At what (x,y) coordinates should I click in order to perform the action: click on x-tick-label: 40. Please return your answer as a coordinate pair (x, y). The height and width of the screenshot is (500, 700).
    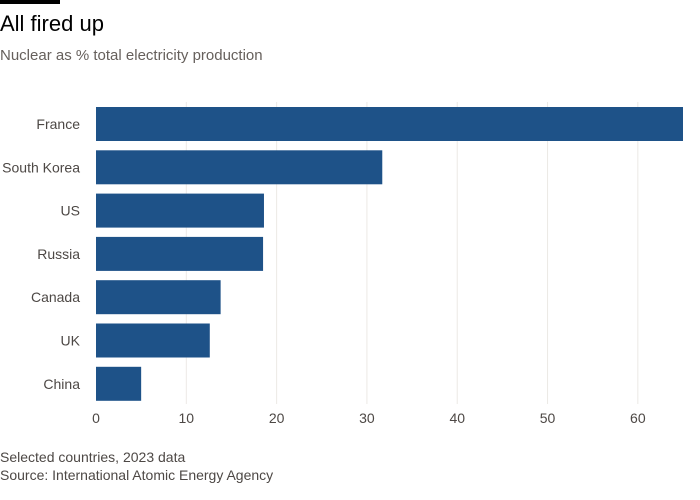
    Looking at the image, I should click on (457, 418).